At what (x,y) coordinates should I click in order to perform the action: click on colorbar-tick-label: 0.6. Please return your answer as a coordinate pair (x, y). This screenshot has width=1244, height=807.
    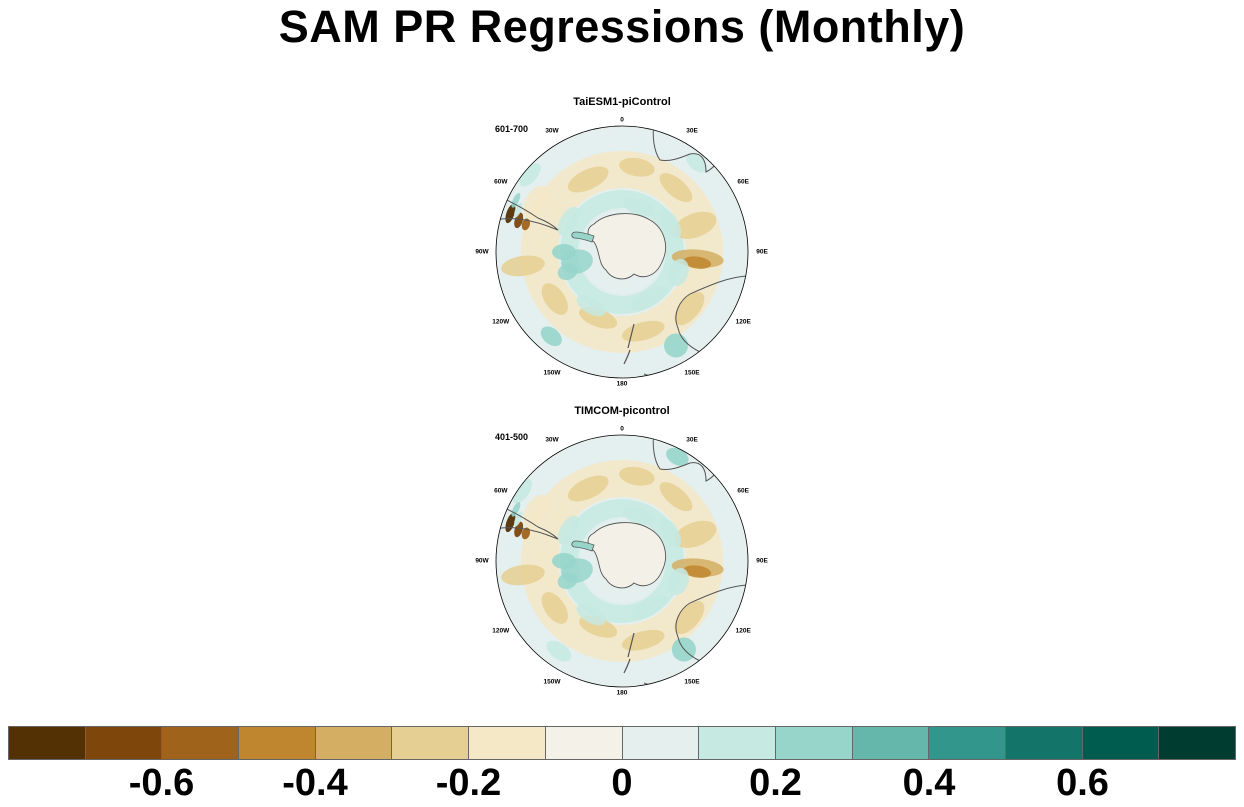
    Looking at the image, I should click on (1082, 783).